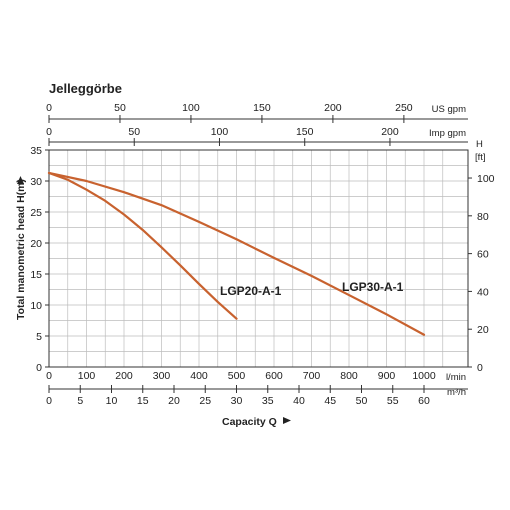 This screenshot has width=510, height=510. What do you see at coordinates (390, 132) in the screenshot?
I see `x-tick-label-impgpm: 200` at bounding box center [390, 132].